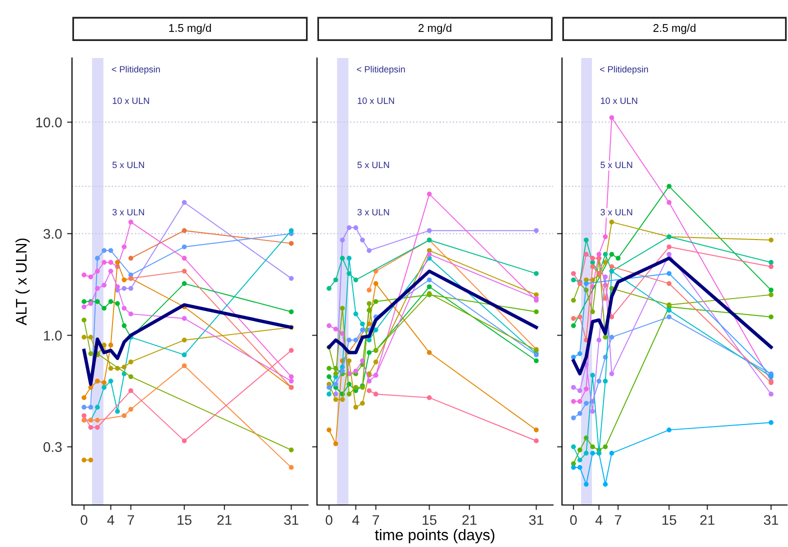 This screenshot has height=547, width=788. I want to click on chart-title: 2 mg/d, so click(435, 29).